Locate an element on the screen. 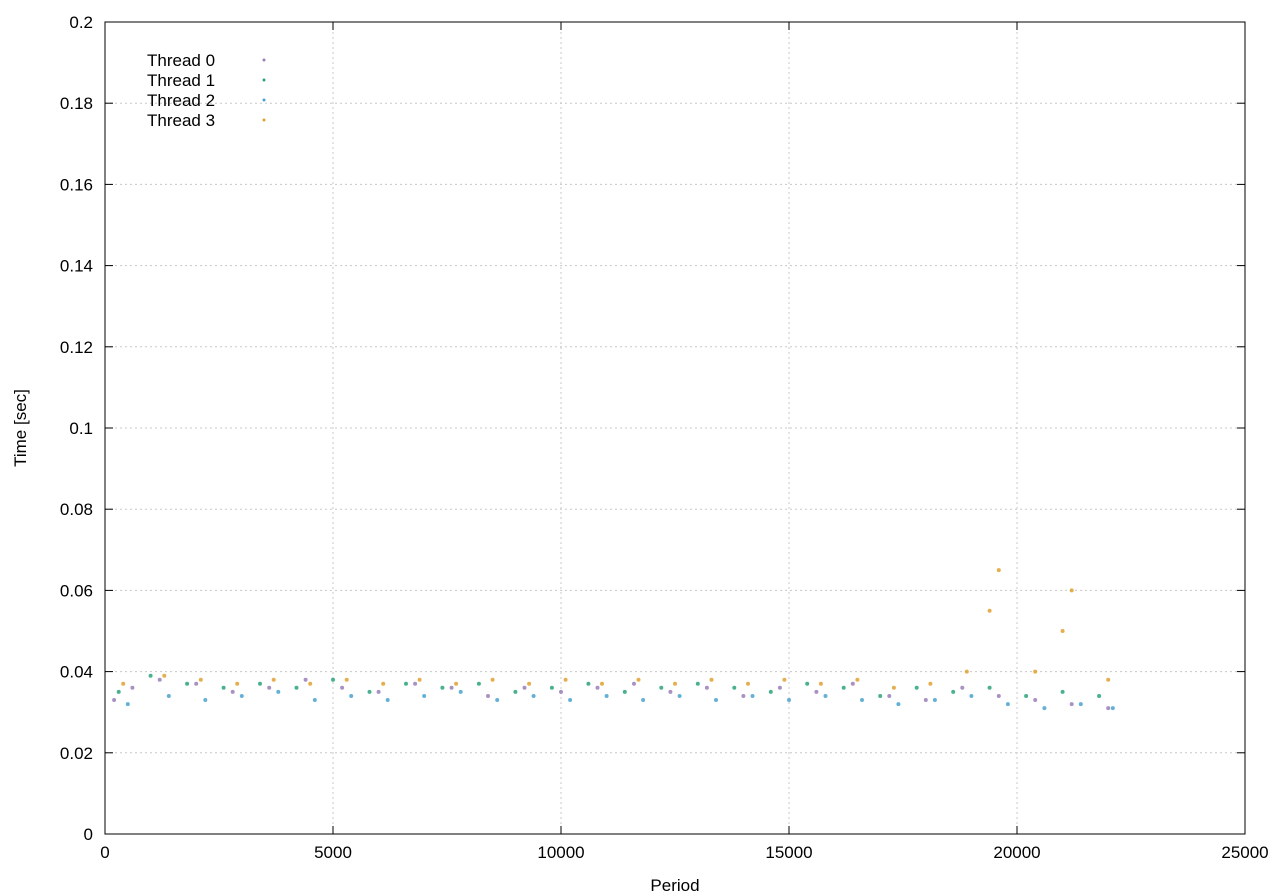  x-tick-label: 15000 is located at coordinates (788, 852).